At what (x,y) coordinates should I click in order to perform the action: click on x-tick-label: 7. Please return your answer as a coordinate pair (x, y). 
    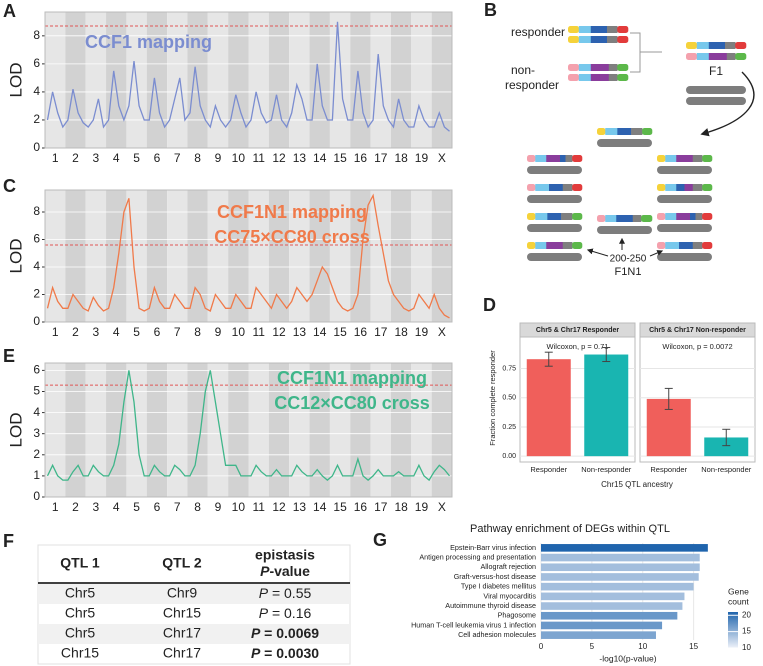
    Looking at the image, I should click on (177, 158).